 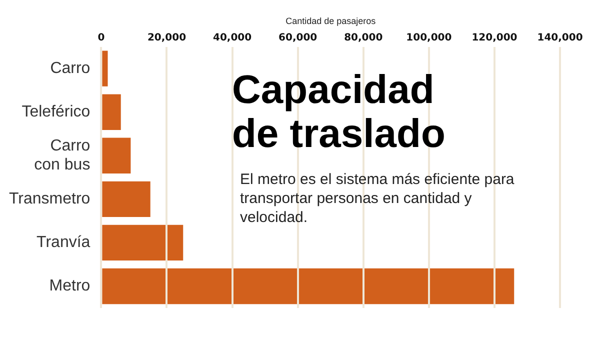 I want to click on x-tick-label: 20,000, so click(x=166, y=38).